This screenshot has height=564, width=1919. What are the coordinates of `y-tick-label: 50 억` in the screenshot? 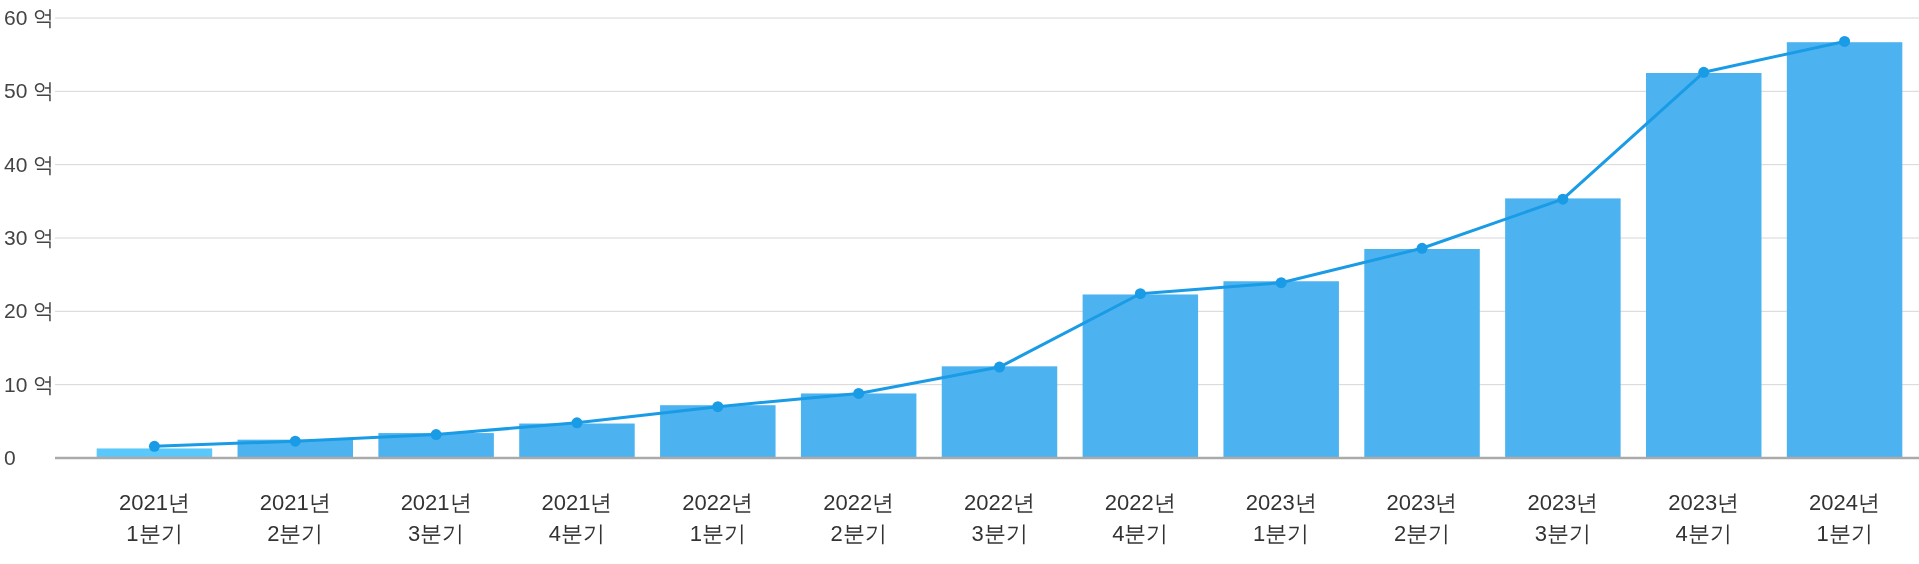 It's located at (29, 91).